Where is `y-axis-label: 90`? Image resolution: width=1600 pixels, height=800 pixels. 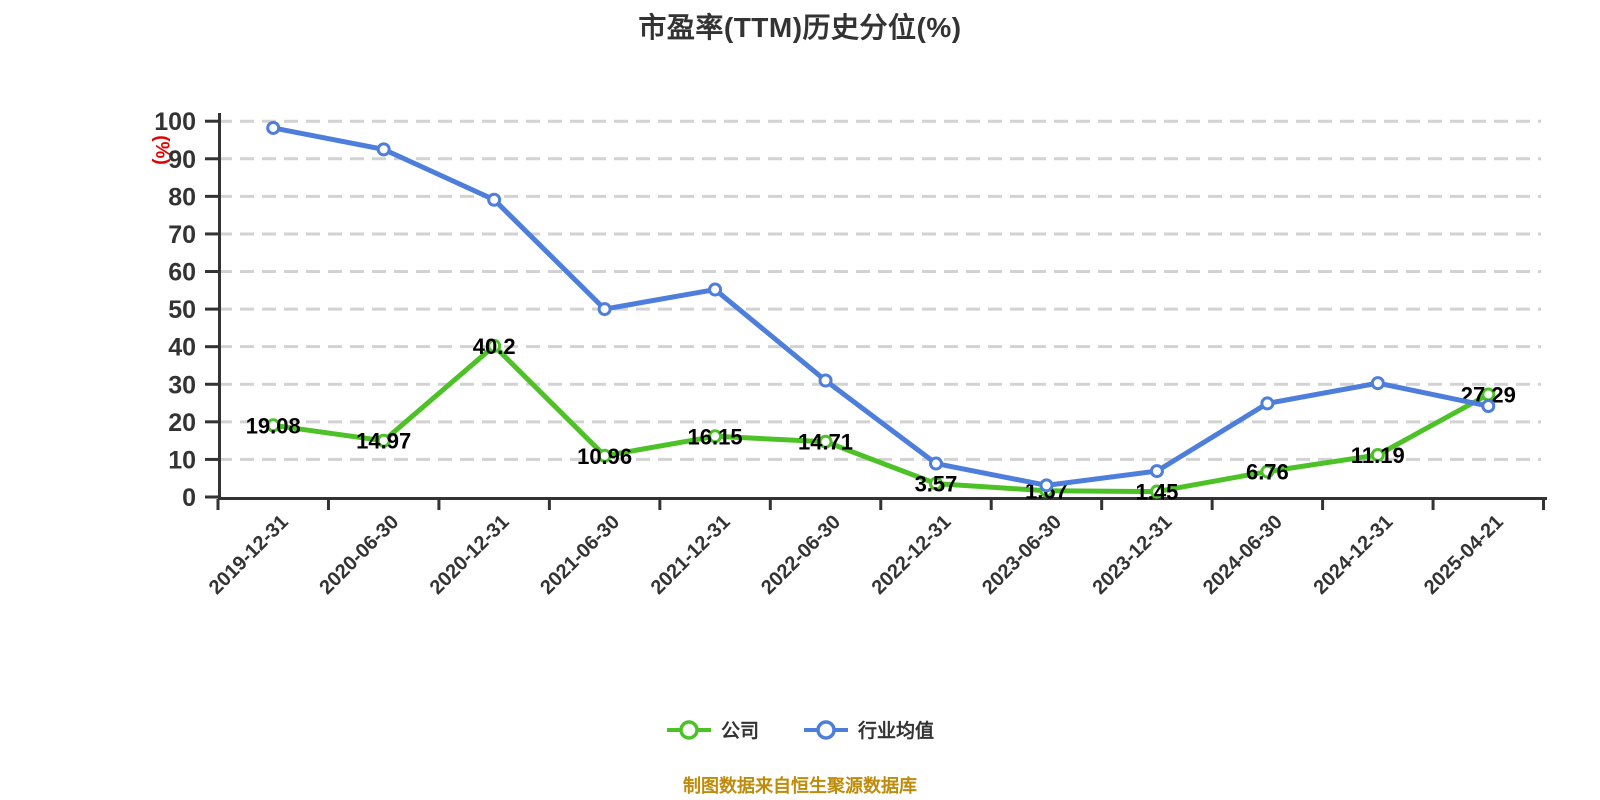 y-axis-label: 90 is located at coordinates (182, 160).